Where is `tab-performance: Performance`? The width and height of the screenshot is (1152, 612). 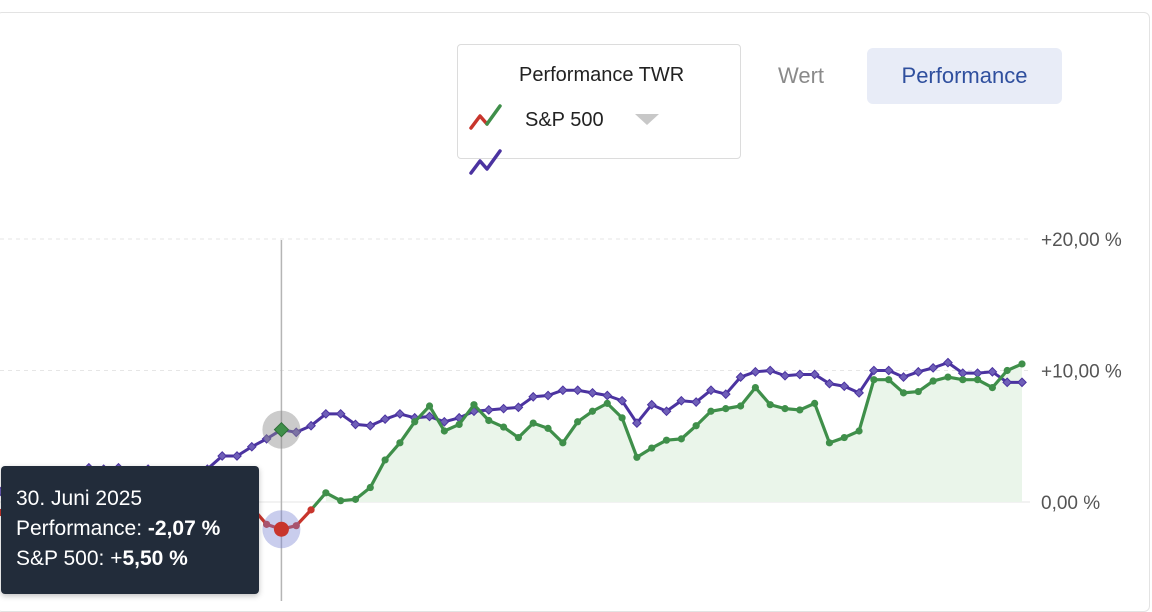
tab-performance: Performance is located at coordinates (964, 76).